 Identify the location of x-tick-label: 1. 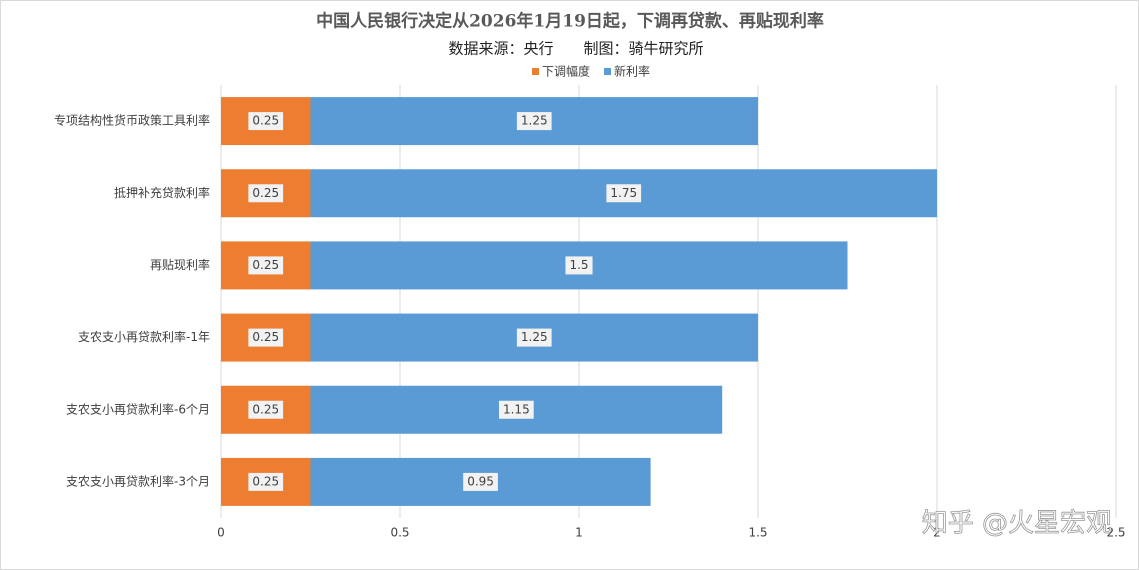
(579, 533).